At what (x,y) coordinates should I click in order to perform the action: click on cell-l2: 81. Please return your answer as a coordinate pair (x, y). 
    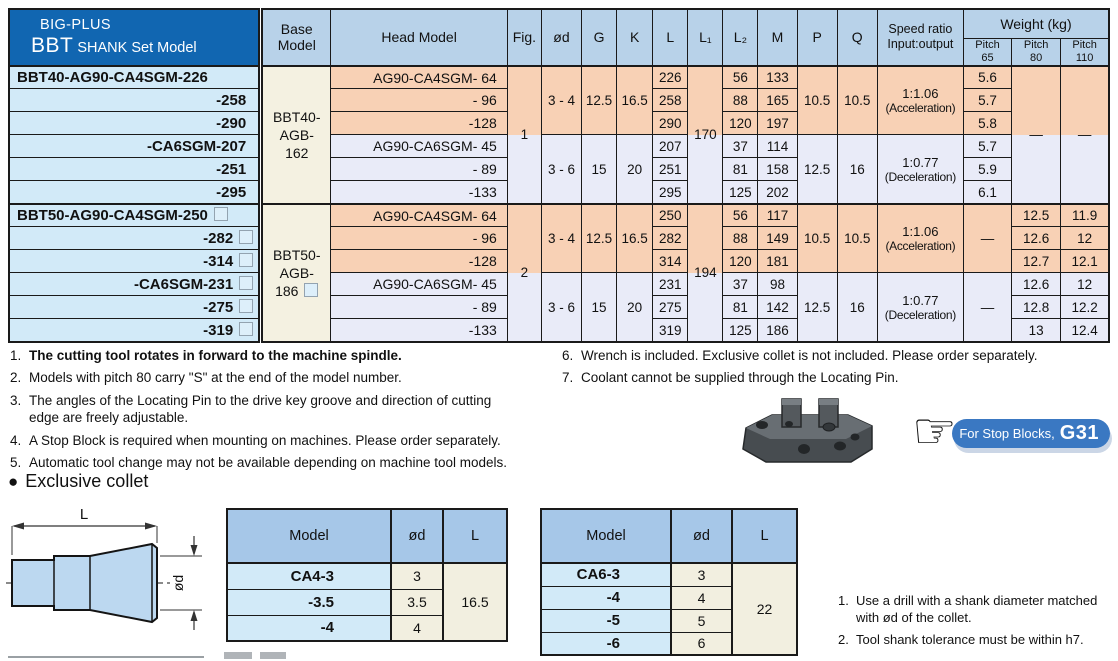
    Looking at the image, I should click on (740, 307).